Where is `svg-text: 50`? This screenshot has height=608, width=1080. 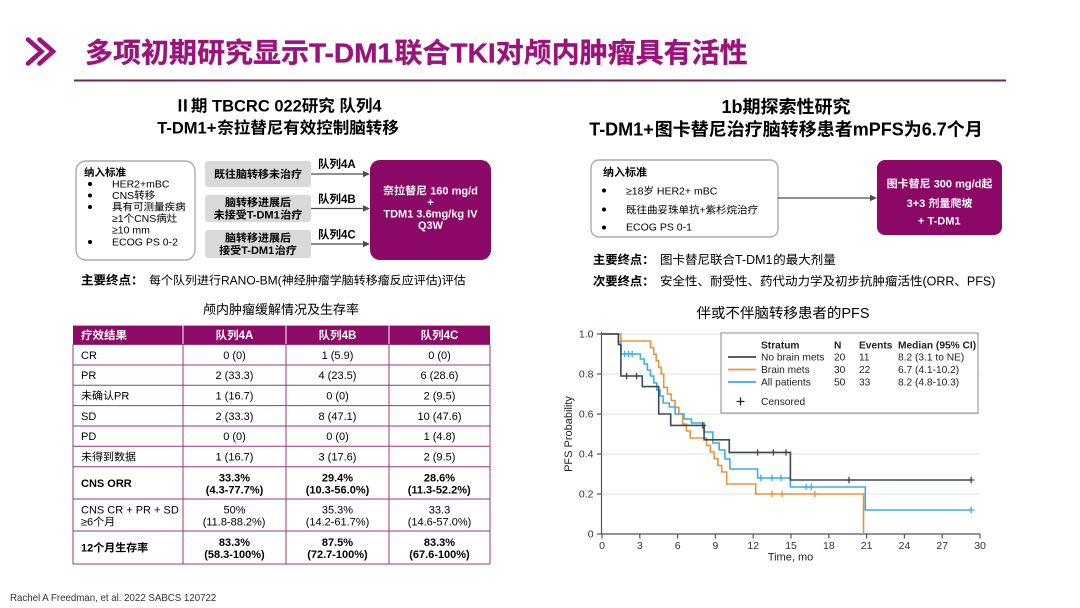
svg-text: 50 is located at coordinates (840, 383).